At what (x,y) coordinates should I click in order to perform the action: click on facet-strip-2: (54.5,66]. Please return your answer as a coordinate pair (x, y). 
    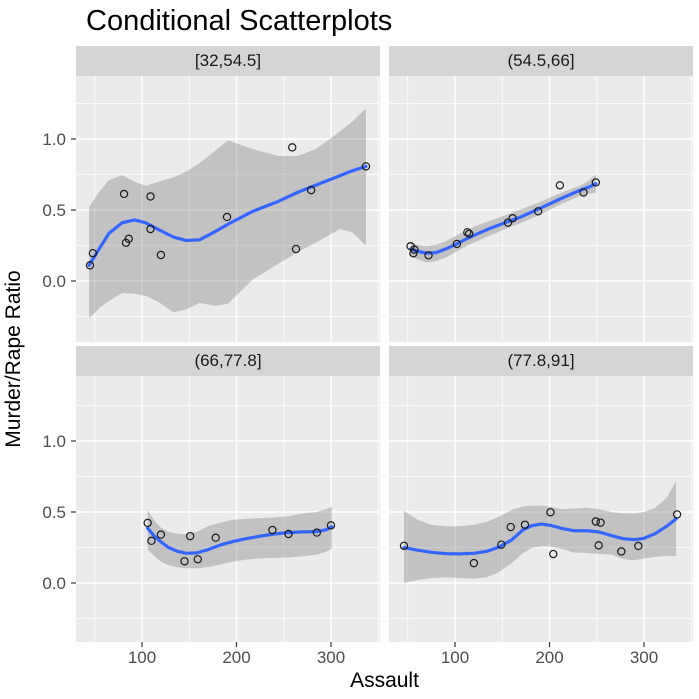
    Looking at the image, I should click on (541, 61).